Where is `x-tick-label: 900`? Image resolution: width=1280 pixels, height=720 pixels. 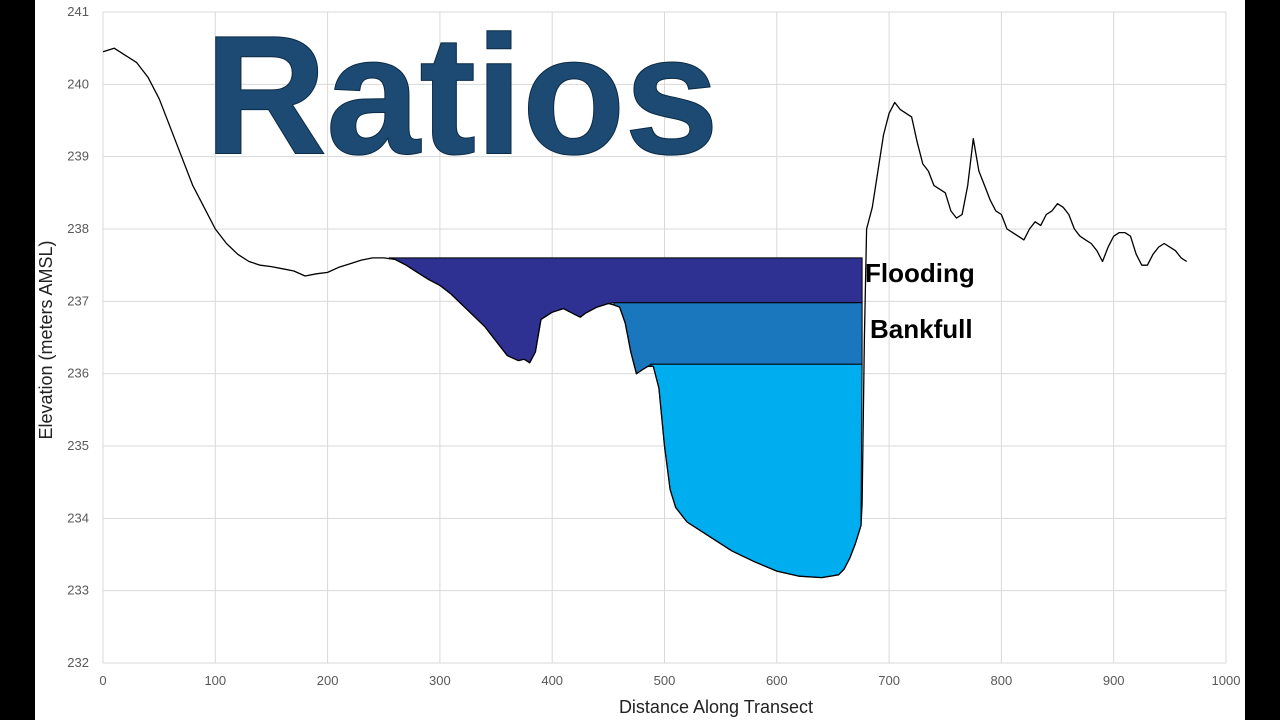
x-tick-label: 900 is located at coordinates (1114, 680).